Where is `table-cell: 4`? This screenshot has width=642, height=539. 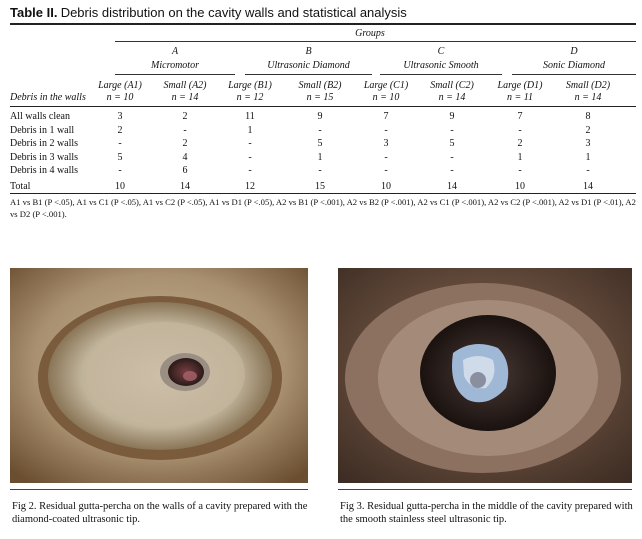
table-cell: 4 is located at coordinates (185, 157).